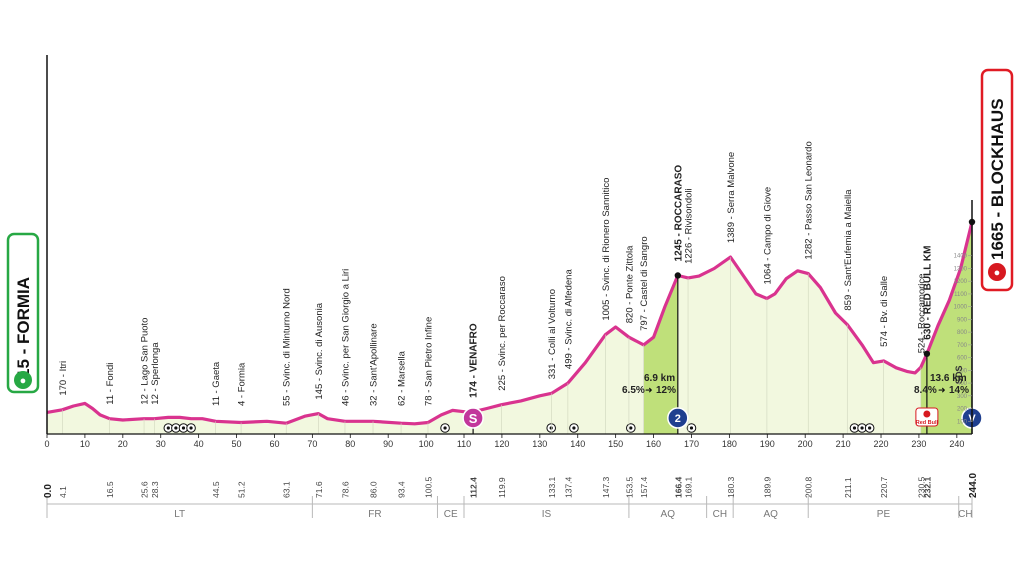 This screenshot has height=585, width=1024. What do you see at coordinates (473, 418) in the screenshot?
I see `sprint-badge` at bounding box center [473, 418].